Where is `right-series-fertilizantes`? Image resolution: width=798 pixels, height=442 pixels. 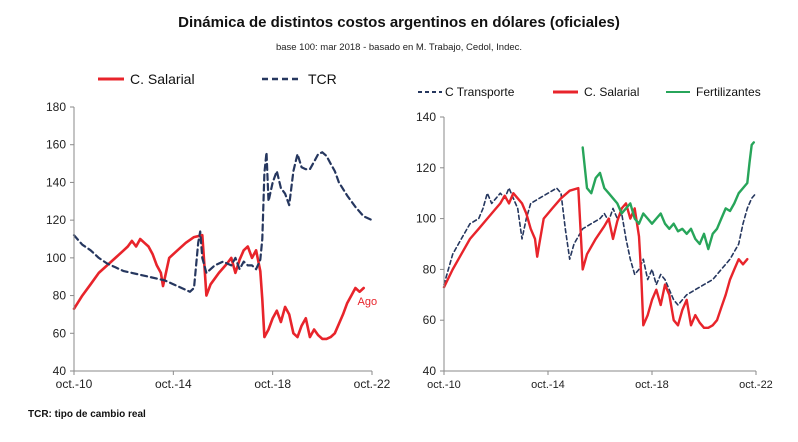
right-series-fertilizantes is located at coordinates (668, 196).